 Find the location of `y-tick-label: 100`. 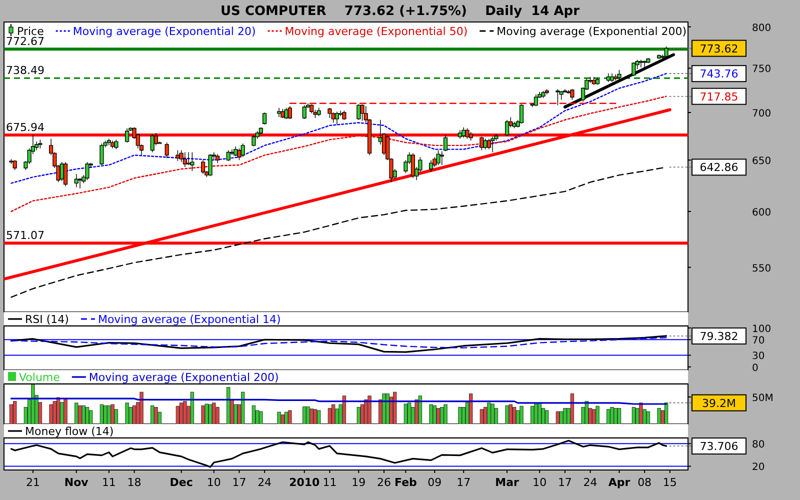

y-tick-label: 100 is located at coordinates (762, 329).